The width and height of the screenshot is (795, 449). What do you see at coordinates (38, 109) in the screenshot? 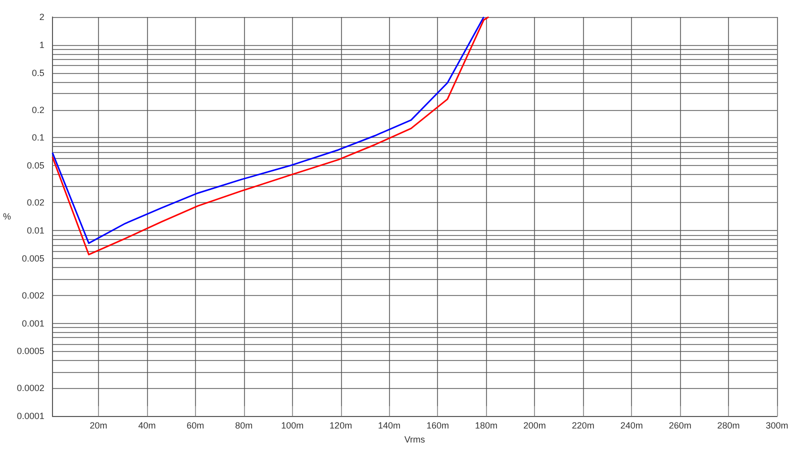
I see `y-tick-label: 0.2` at bounding box center [38, 109].